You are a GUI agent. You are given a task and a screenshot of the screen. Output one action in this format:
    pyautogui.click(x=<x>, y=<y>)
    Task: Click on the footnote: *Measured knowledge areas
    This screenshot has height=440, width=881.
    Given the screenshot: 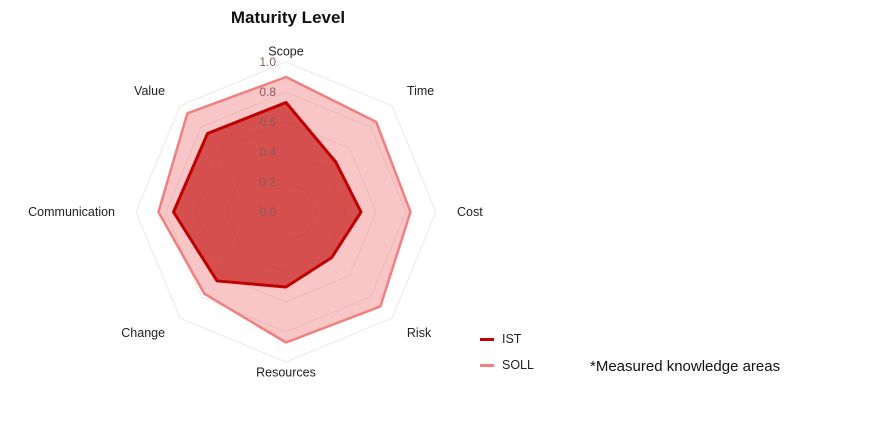 What is the action you would take?
    pyautogui.click(x=685, y=366)
    